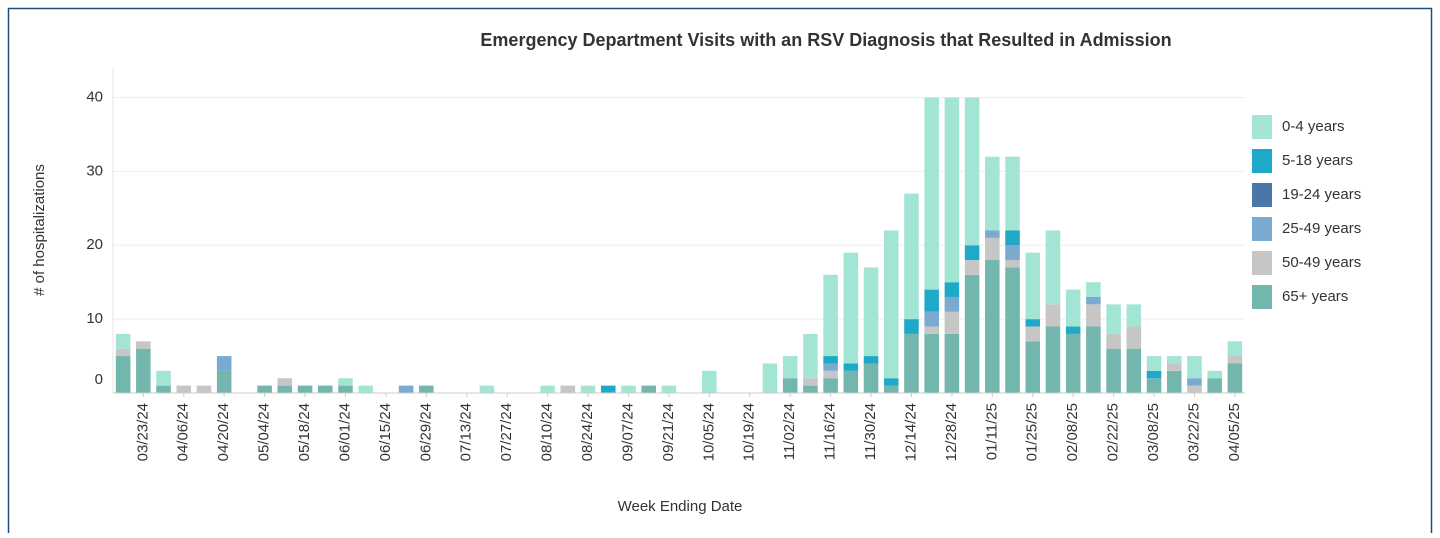 Image resolution: width=1440 pixels, height=538 pixels. I want to click on legend-label: 65+ years, so click(1315, 296).